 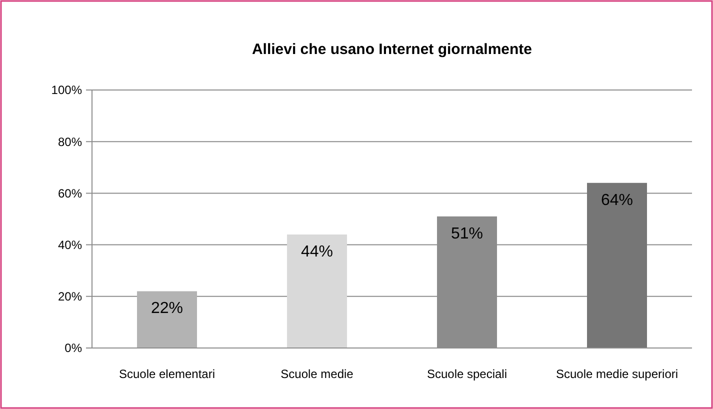 What do you see at coordinates (392, 49) in the screenshot?
I see `chart-title: Allievi che usano Internet giornalmente` at bounding box center [392, 49].